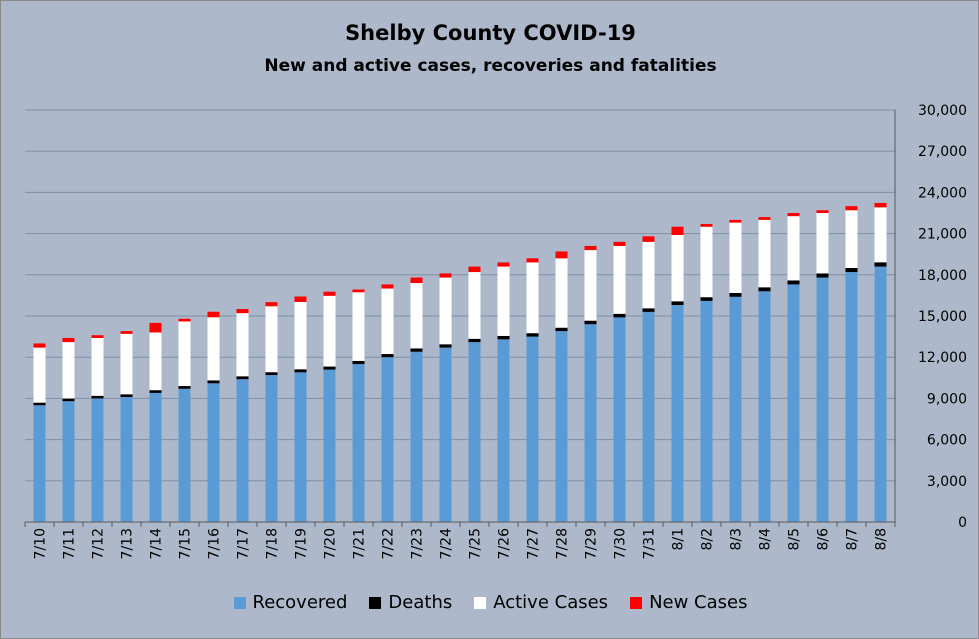 The height and width of the screenshot is (639, 979). Describe the element at coordinates (621, 543) in the screenshot. I see `x-tick-label: 7/30` at that location.